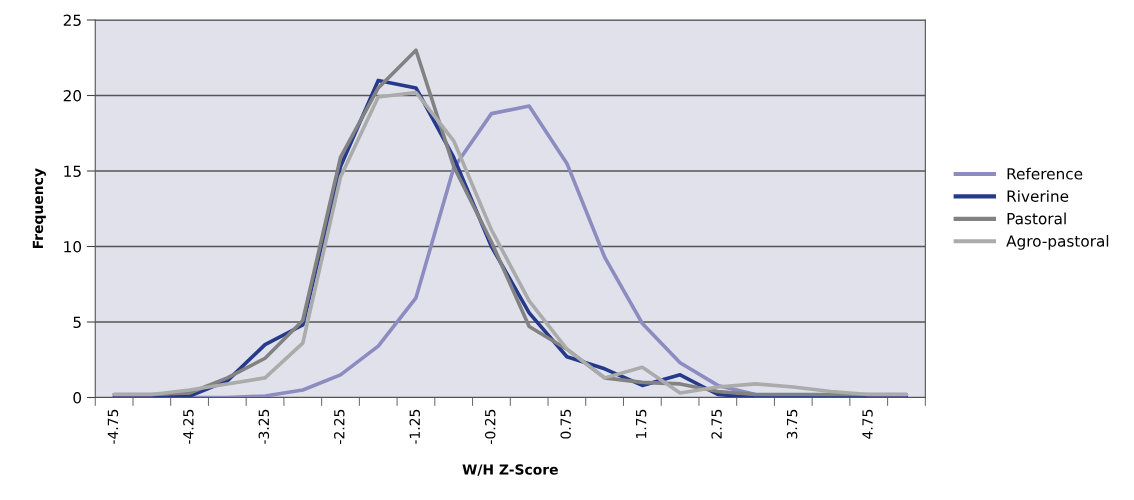 The height and width of the screenshot is (500, 1134). What do you see at coordinates (39, 208) in the screenshot?
I see `y-axis-title: Frequency` at bounding box center [39, 208].